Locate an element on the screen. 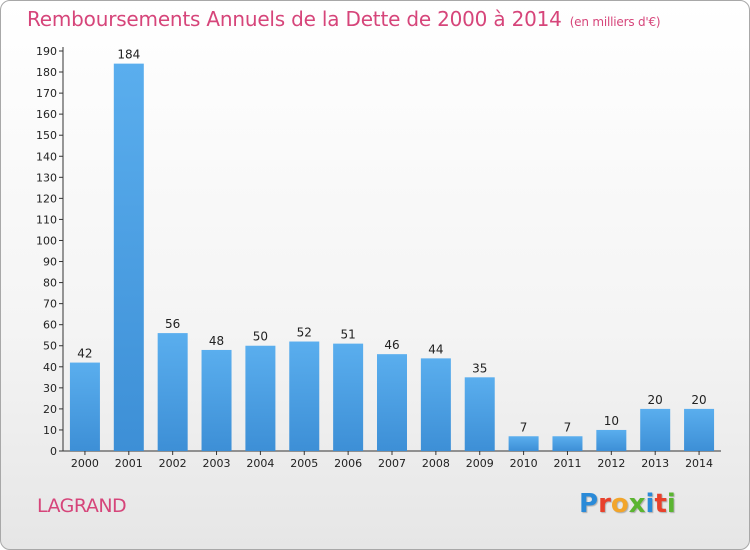 This screenshot has height=550, width=750. logo-letter: P is located at coordinates (589, 504).